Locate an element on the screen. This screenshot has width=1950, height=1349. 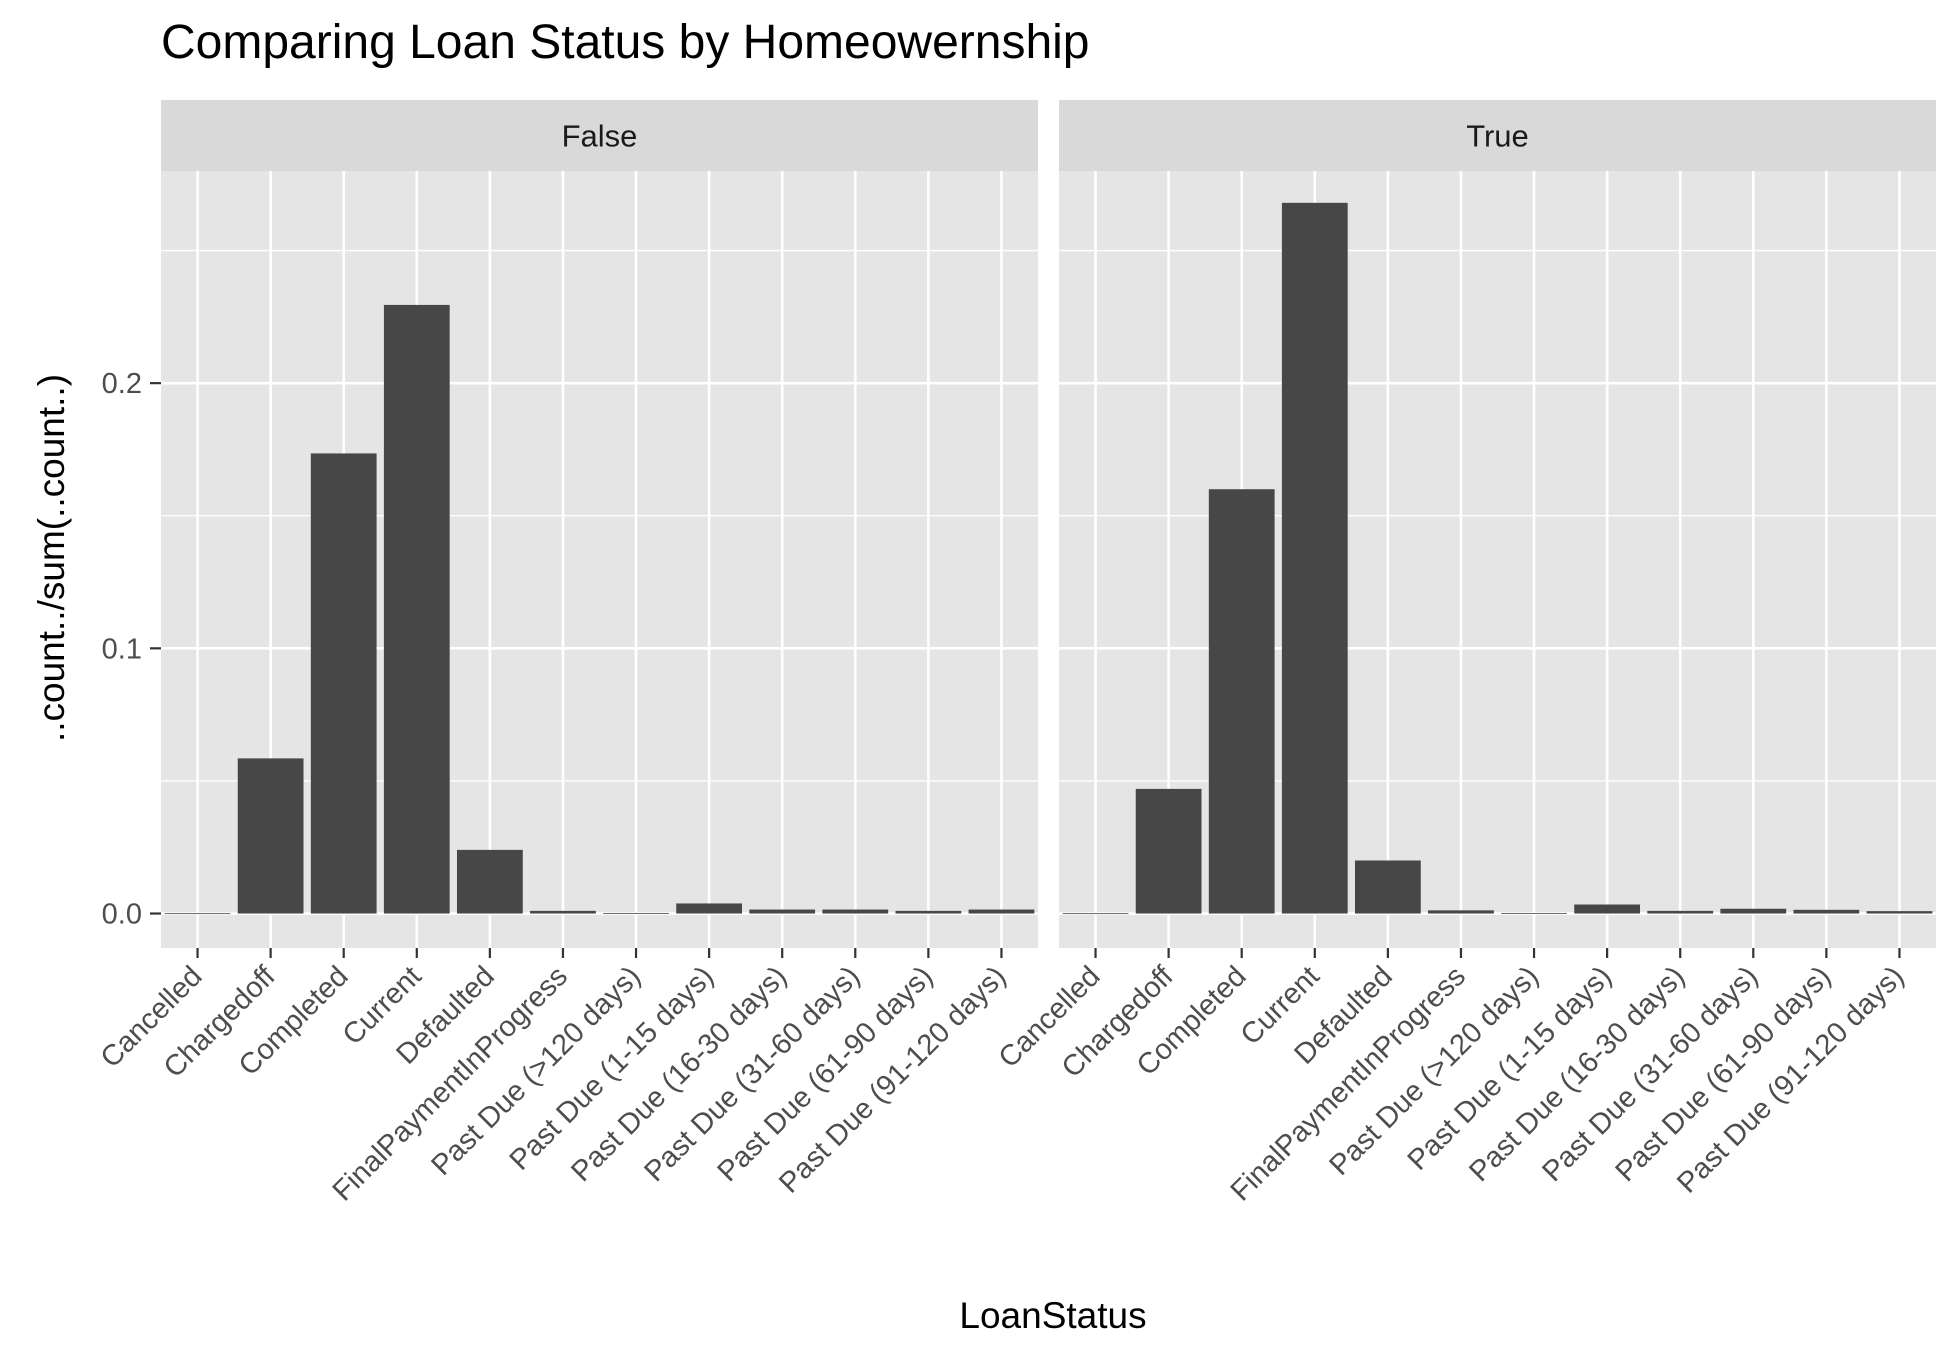
facet-strip-label: True is located at coordinates (1497, 136).